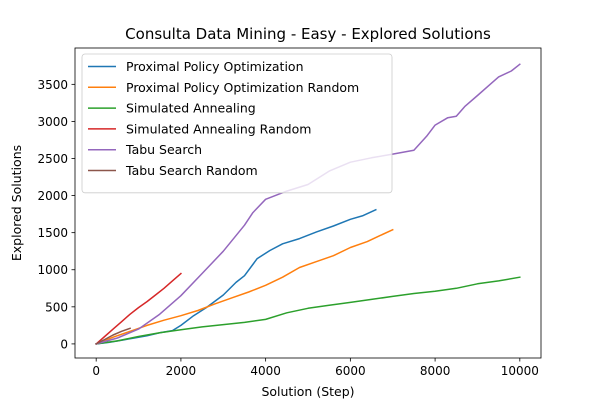 The width and height of the screenshot is (600, 400). Describe the element at coordinates (191, 170) in the screenshot. I see `legend-label-5: Tabu Search Random` at that location.